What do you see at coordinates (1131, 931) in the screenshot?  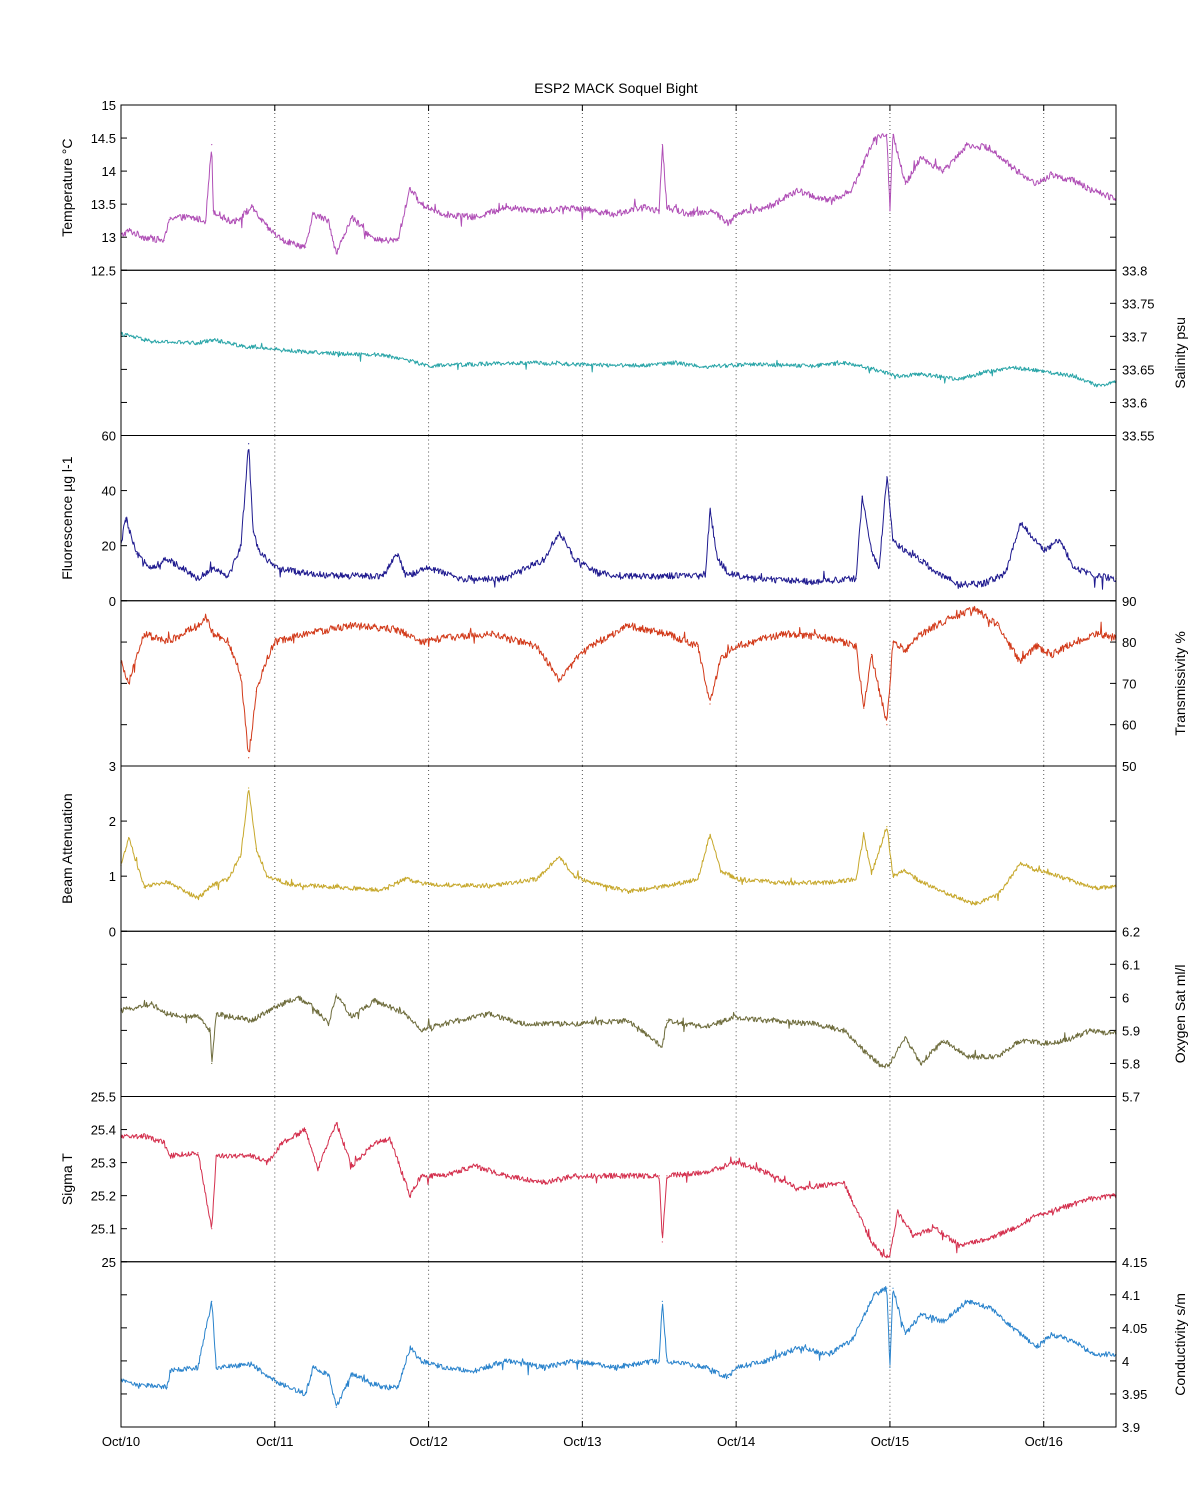 I see `y-tick-label: 6.2` at bounding box center [1131, 931].